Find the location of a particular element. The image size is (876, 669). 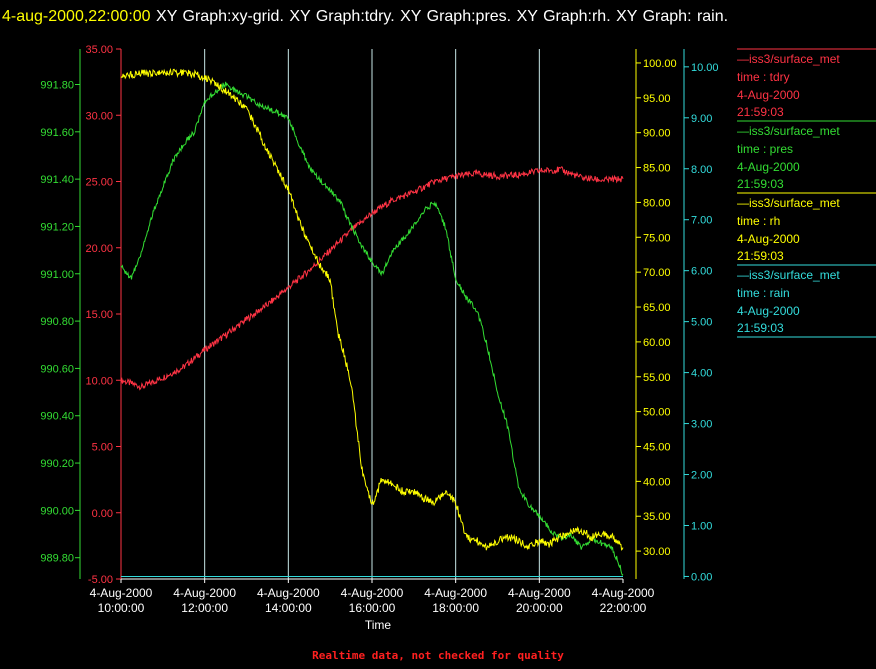

rh-tick-label: 80.00 is located at coordinates (657, 203).